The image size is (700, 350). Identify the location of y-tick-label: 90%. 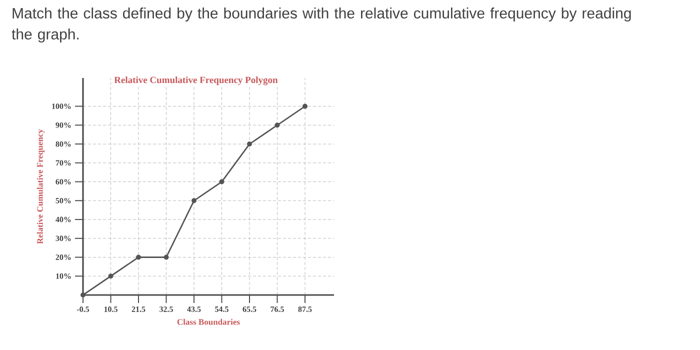
(63, 125).